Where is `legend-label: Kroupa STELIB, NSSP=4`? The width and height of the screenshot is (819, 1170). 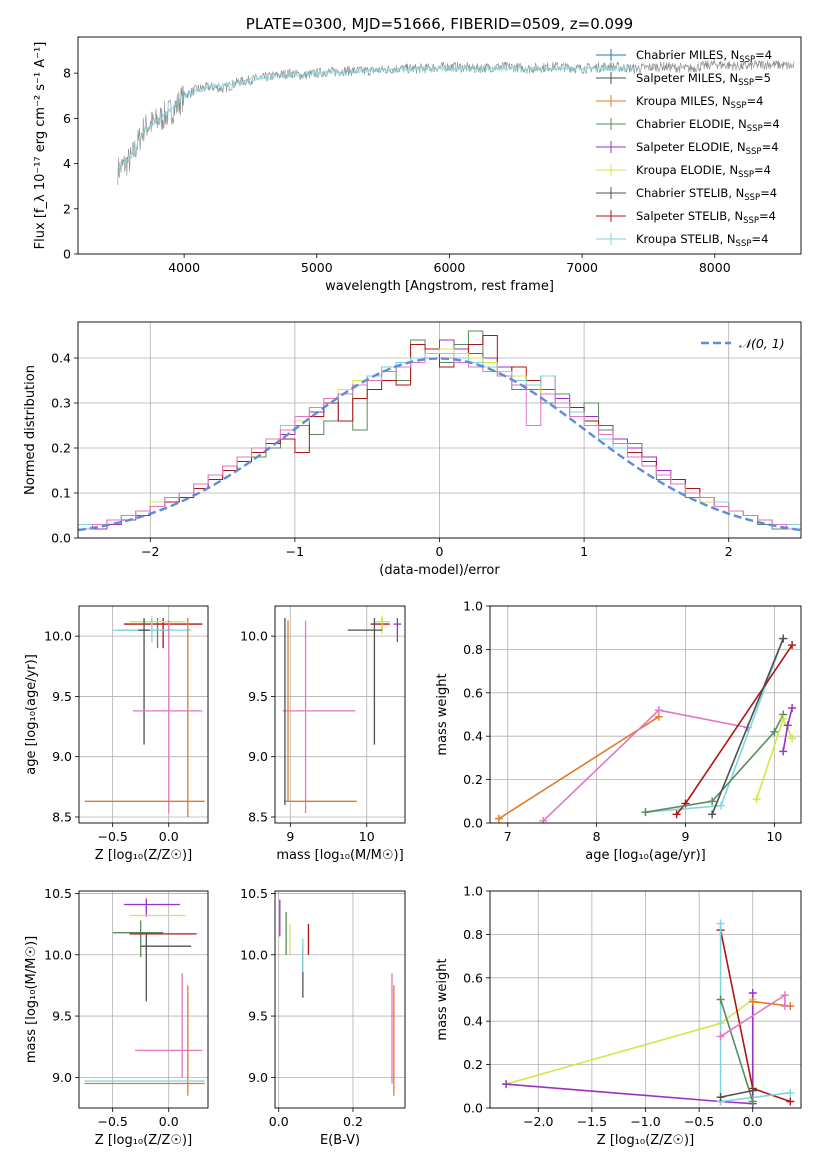 legend-label: Kroupa STELIB, NSSP=4 is located at coordinates (702, 240).